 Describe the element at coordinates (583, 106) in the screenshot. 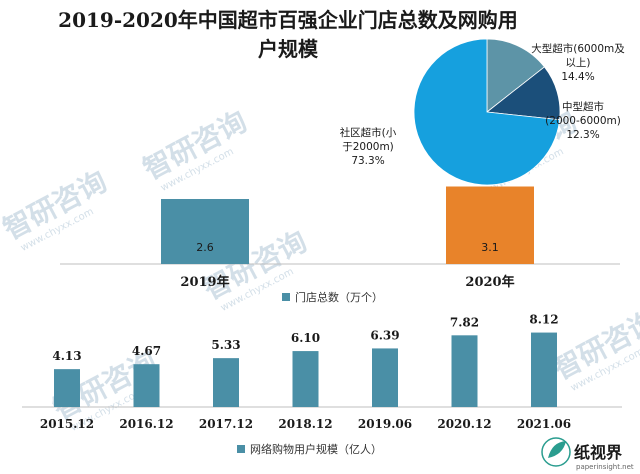

I see `pie-slice-label: 中型超市` at that location.